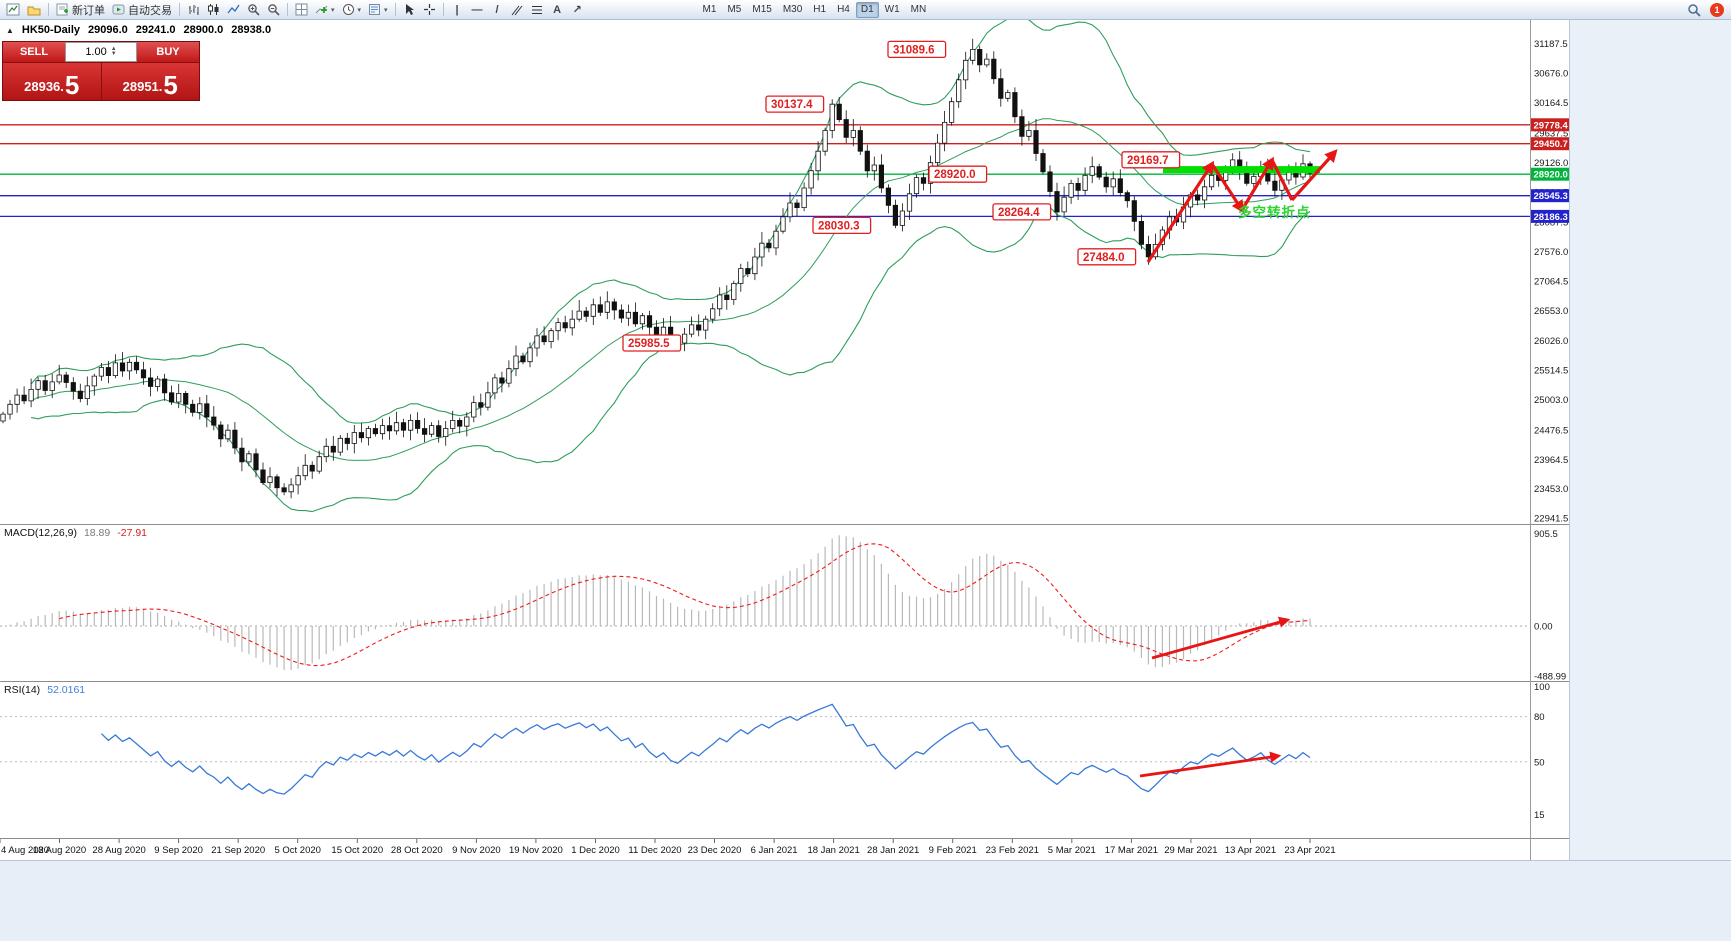  Describe the element at coordinates (44, 86) in the screenshot. I see `sell-price-main: 28936.` at that location.